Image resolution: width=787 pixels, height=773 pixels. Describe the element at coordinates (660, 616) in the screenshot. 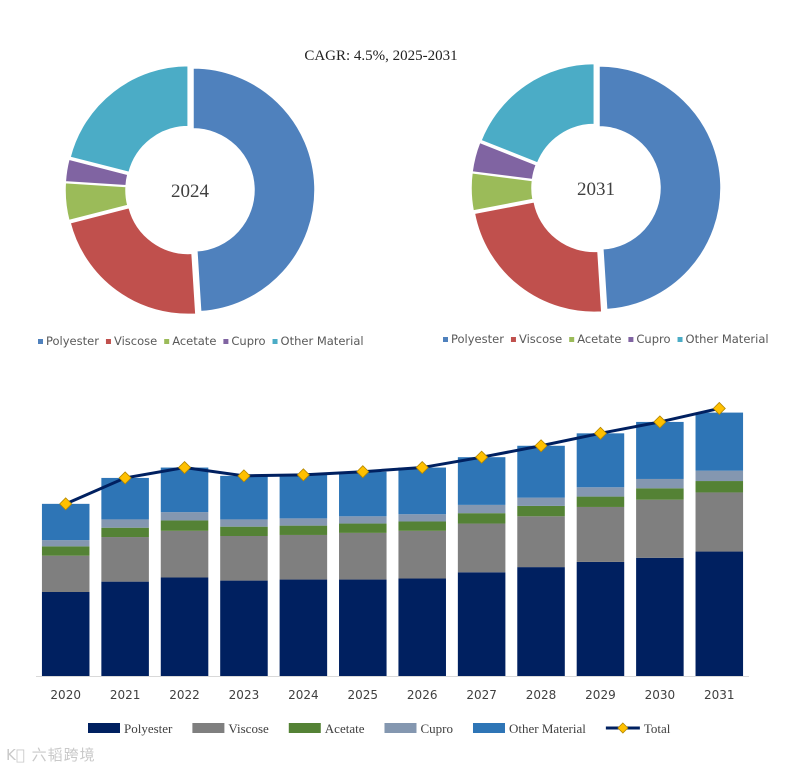

I see `bar-polyester-2030` at that location.